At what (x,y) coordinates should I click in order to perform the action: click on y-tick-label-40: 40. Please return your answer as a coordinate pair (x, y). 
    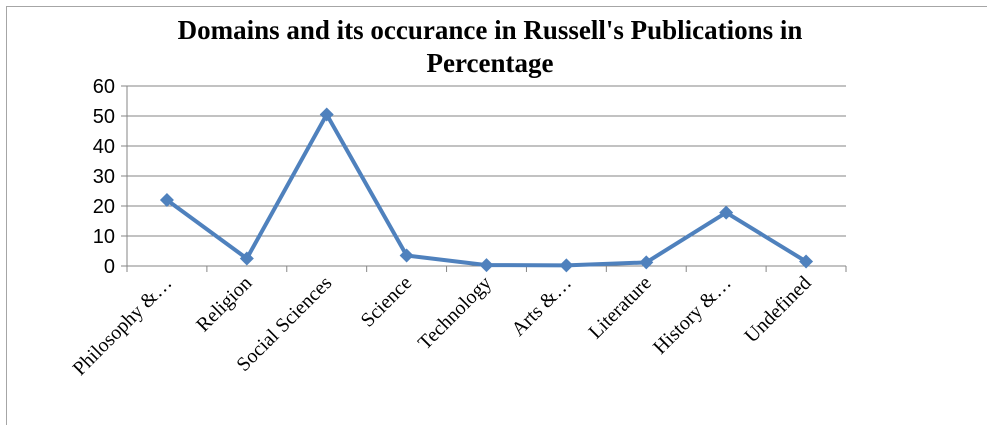
    Looking at the image, I should click on (104, 147).